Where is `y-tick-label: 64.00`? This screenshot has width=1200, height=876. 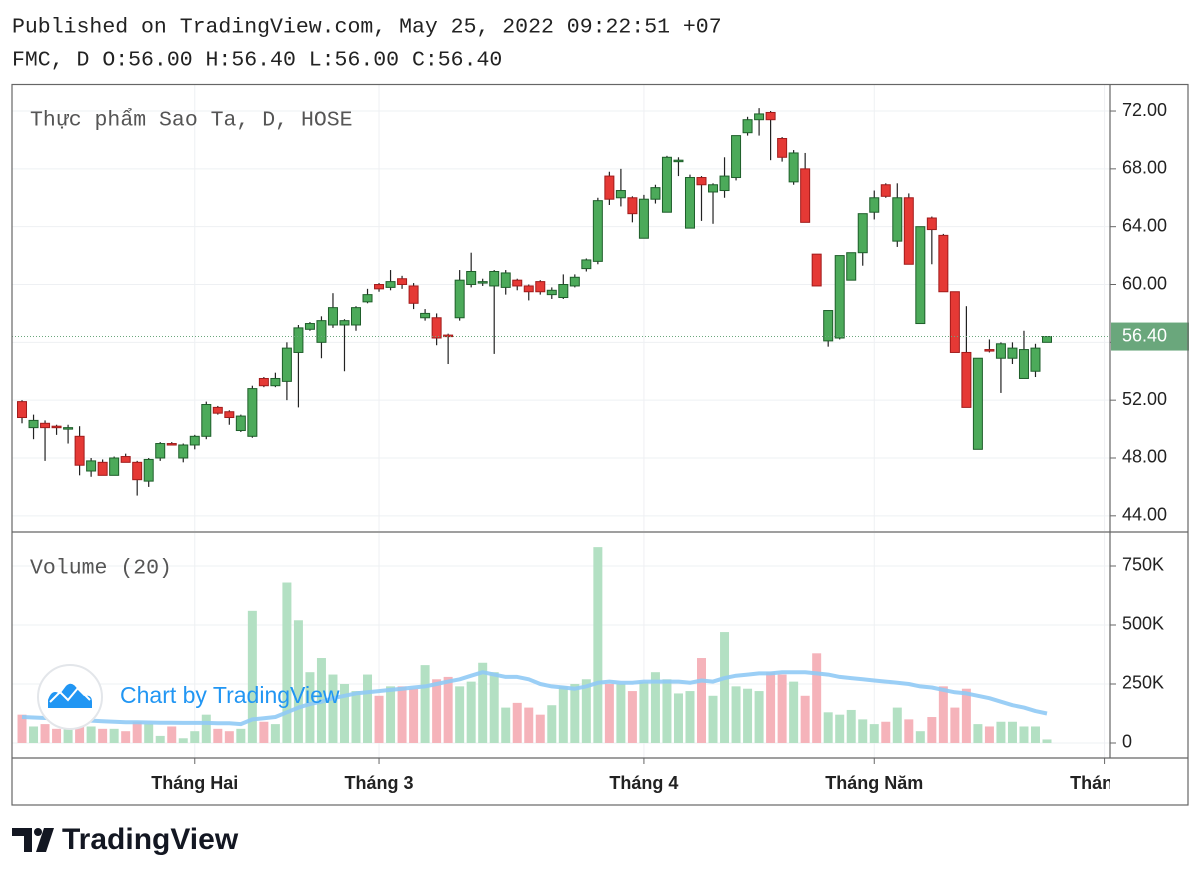 y-tick-label: 64.00 is located at coordinates (1144, 225).